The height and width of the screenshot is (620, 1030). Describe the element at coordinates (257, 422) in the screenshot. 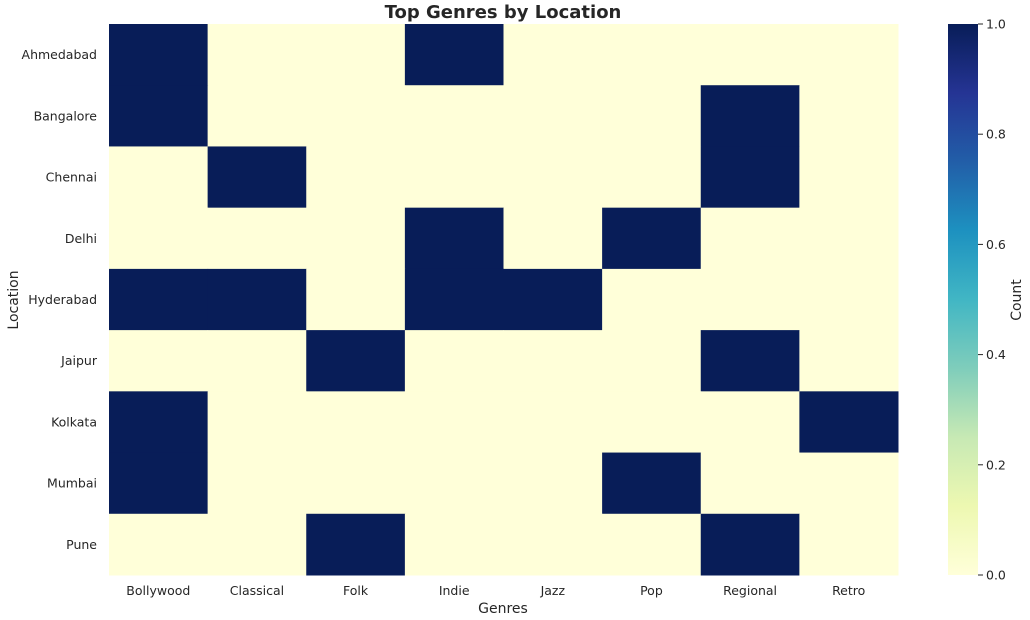

I see `heatmap-cell-kolkata-classical` at that location.